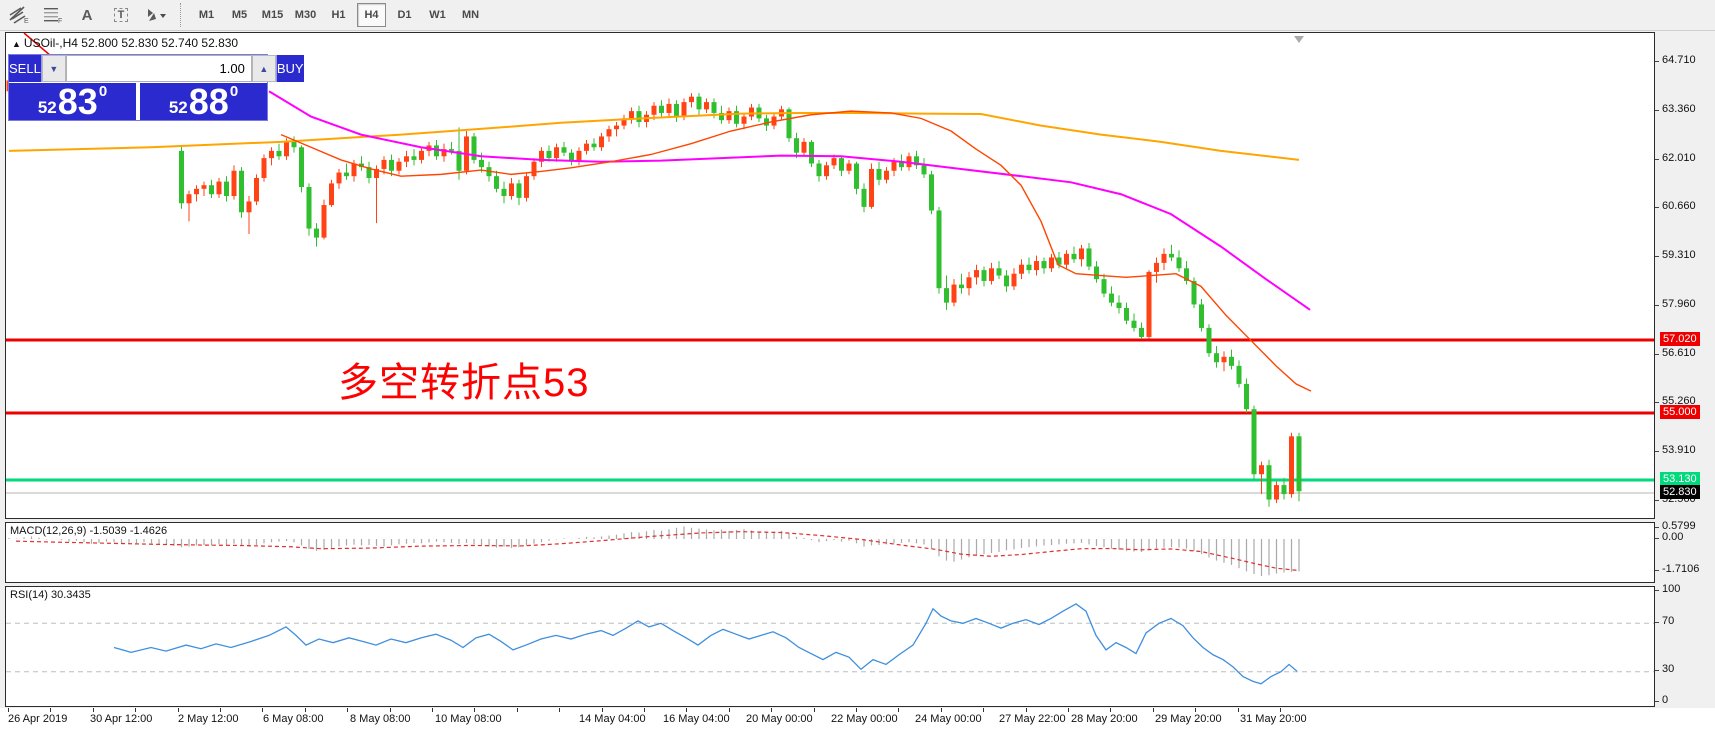 This screenshot has height=732, width=1715. What do you see at coordinates (1679, 304) in the screenshot?
I see `price-tick-57.960: 57.960` at bounding box center [1679, 304].